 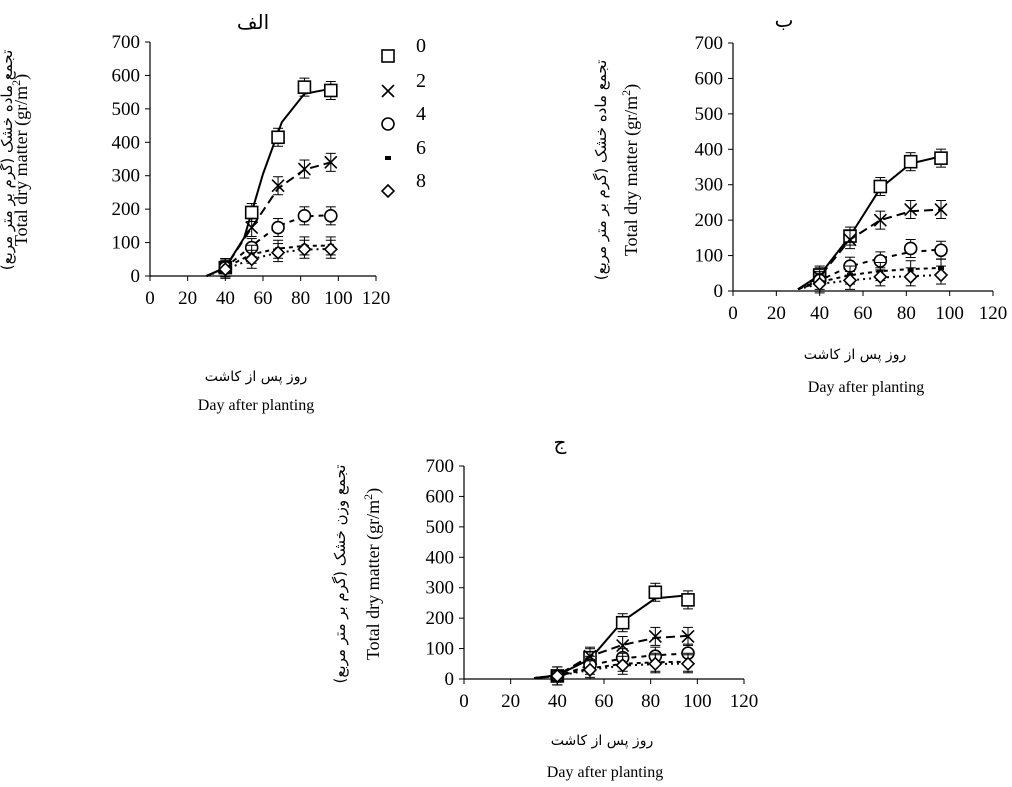 I want to click on panel-title: ج, so click(x=560, y=442).